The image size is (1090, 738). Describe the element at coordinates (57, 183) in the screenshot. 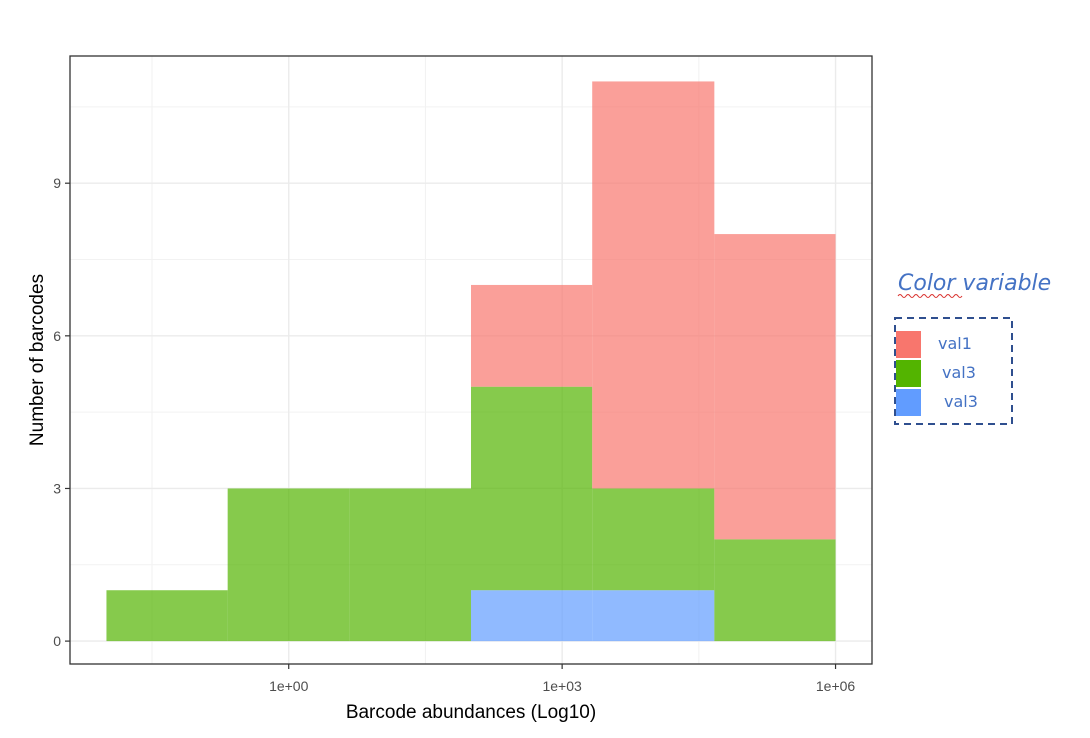

I see `y-tick-label: 9` at that location.